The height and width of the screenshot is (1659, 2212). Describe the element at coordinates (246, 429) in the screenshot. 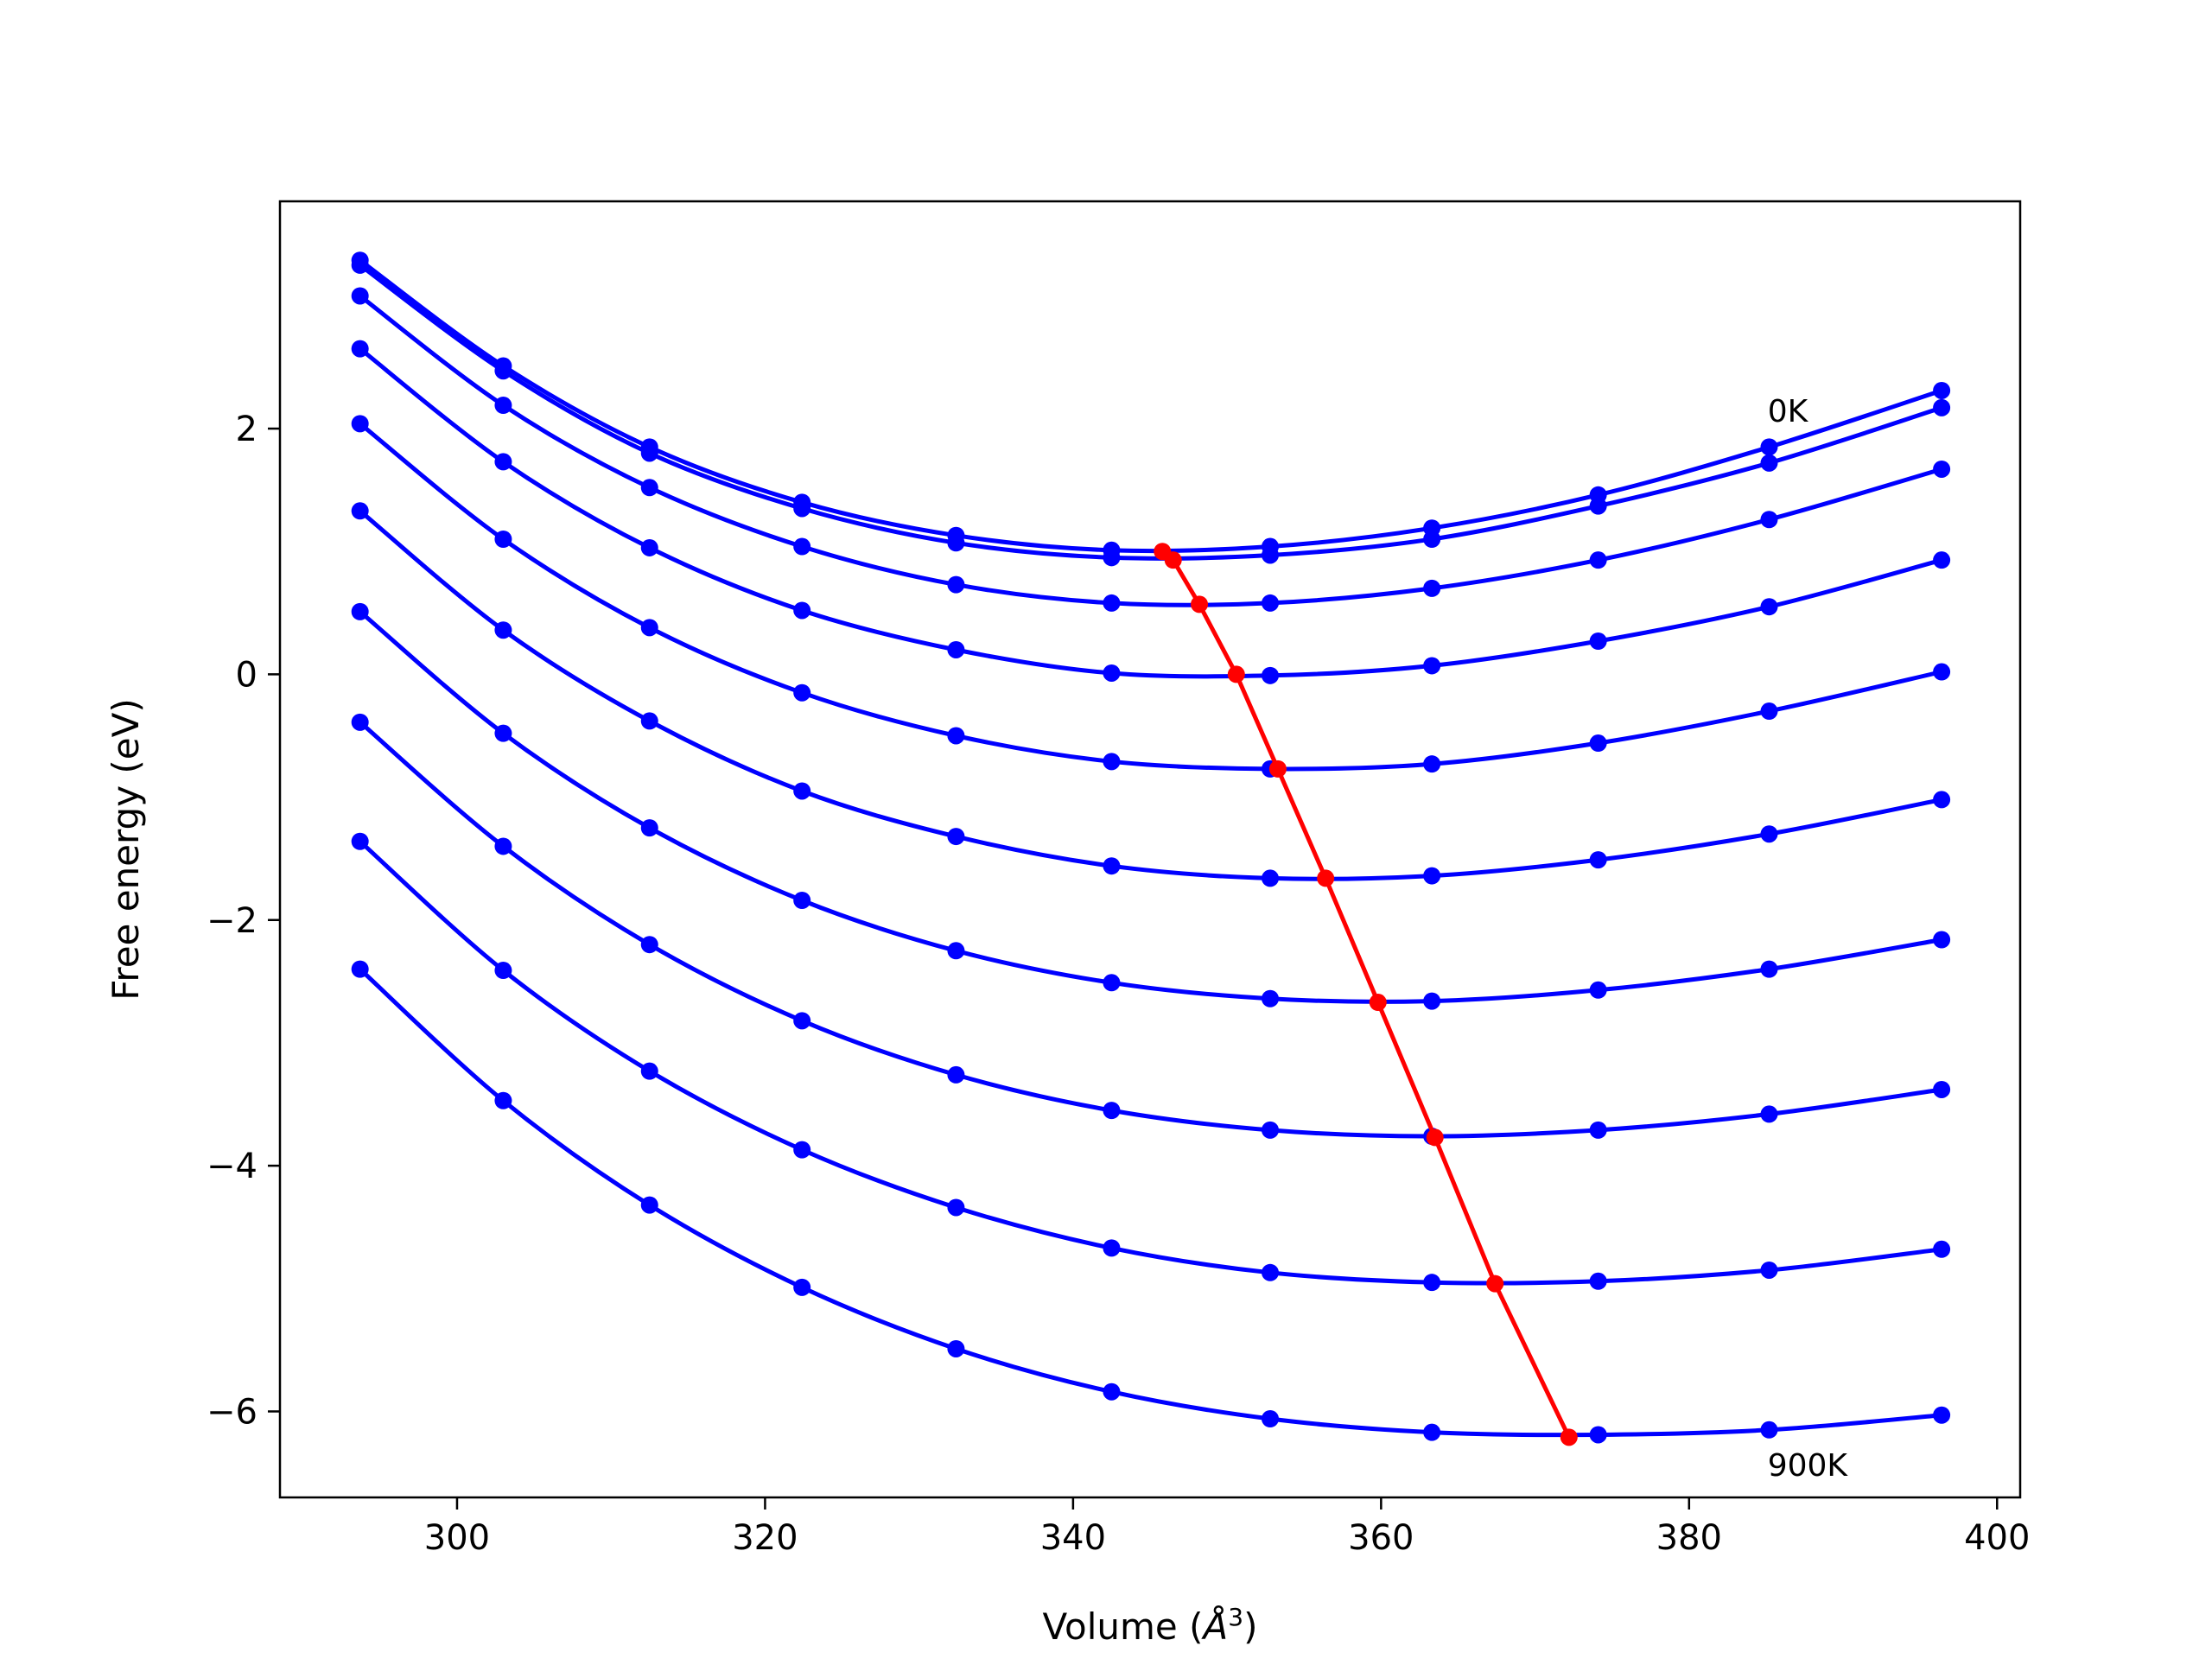

I see `y-tick-label: 2` at that location.